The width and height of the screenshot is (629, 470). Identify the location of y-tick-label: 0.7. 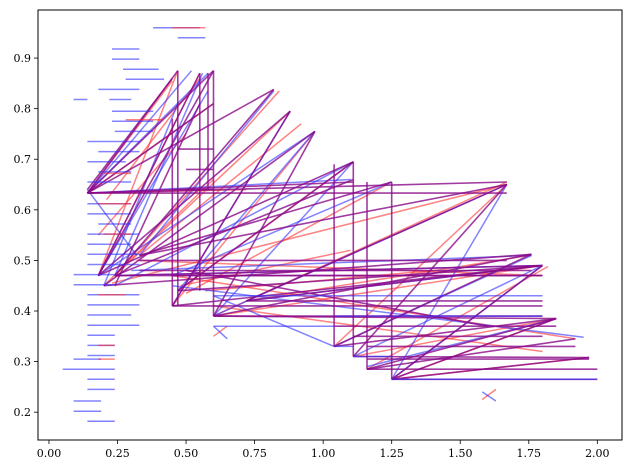
(23, 159).